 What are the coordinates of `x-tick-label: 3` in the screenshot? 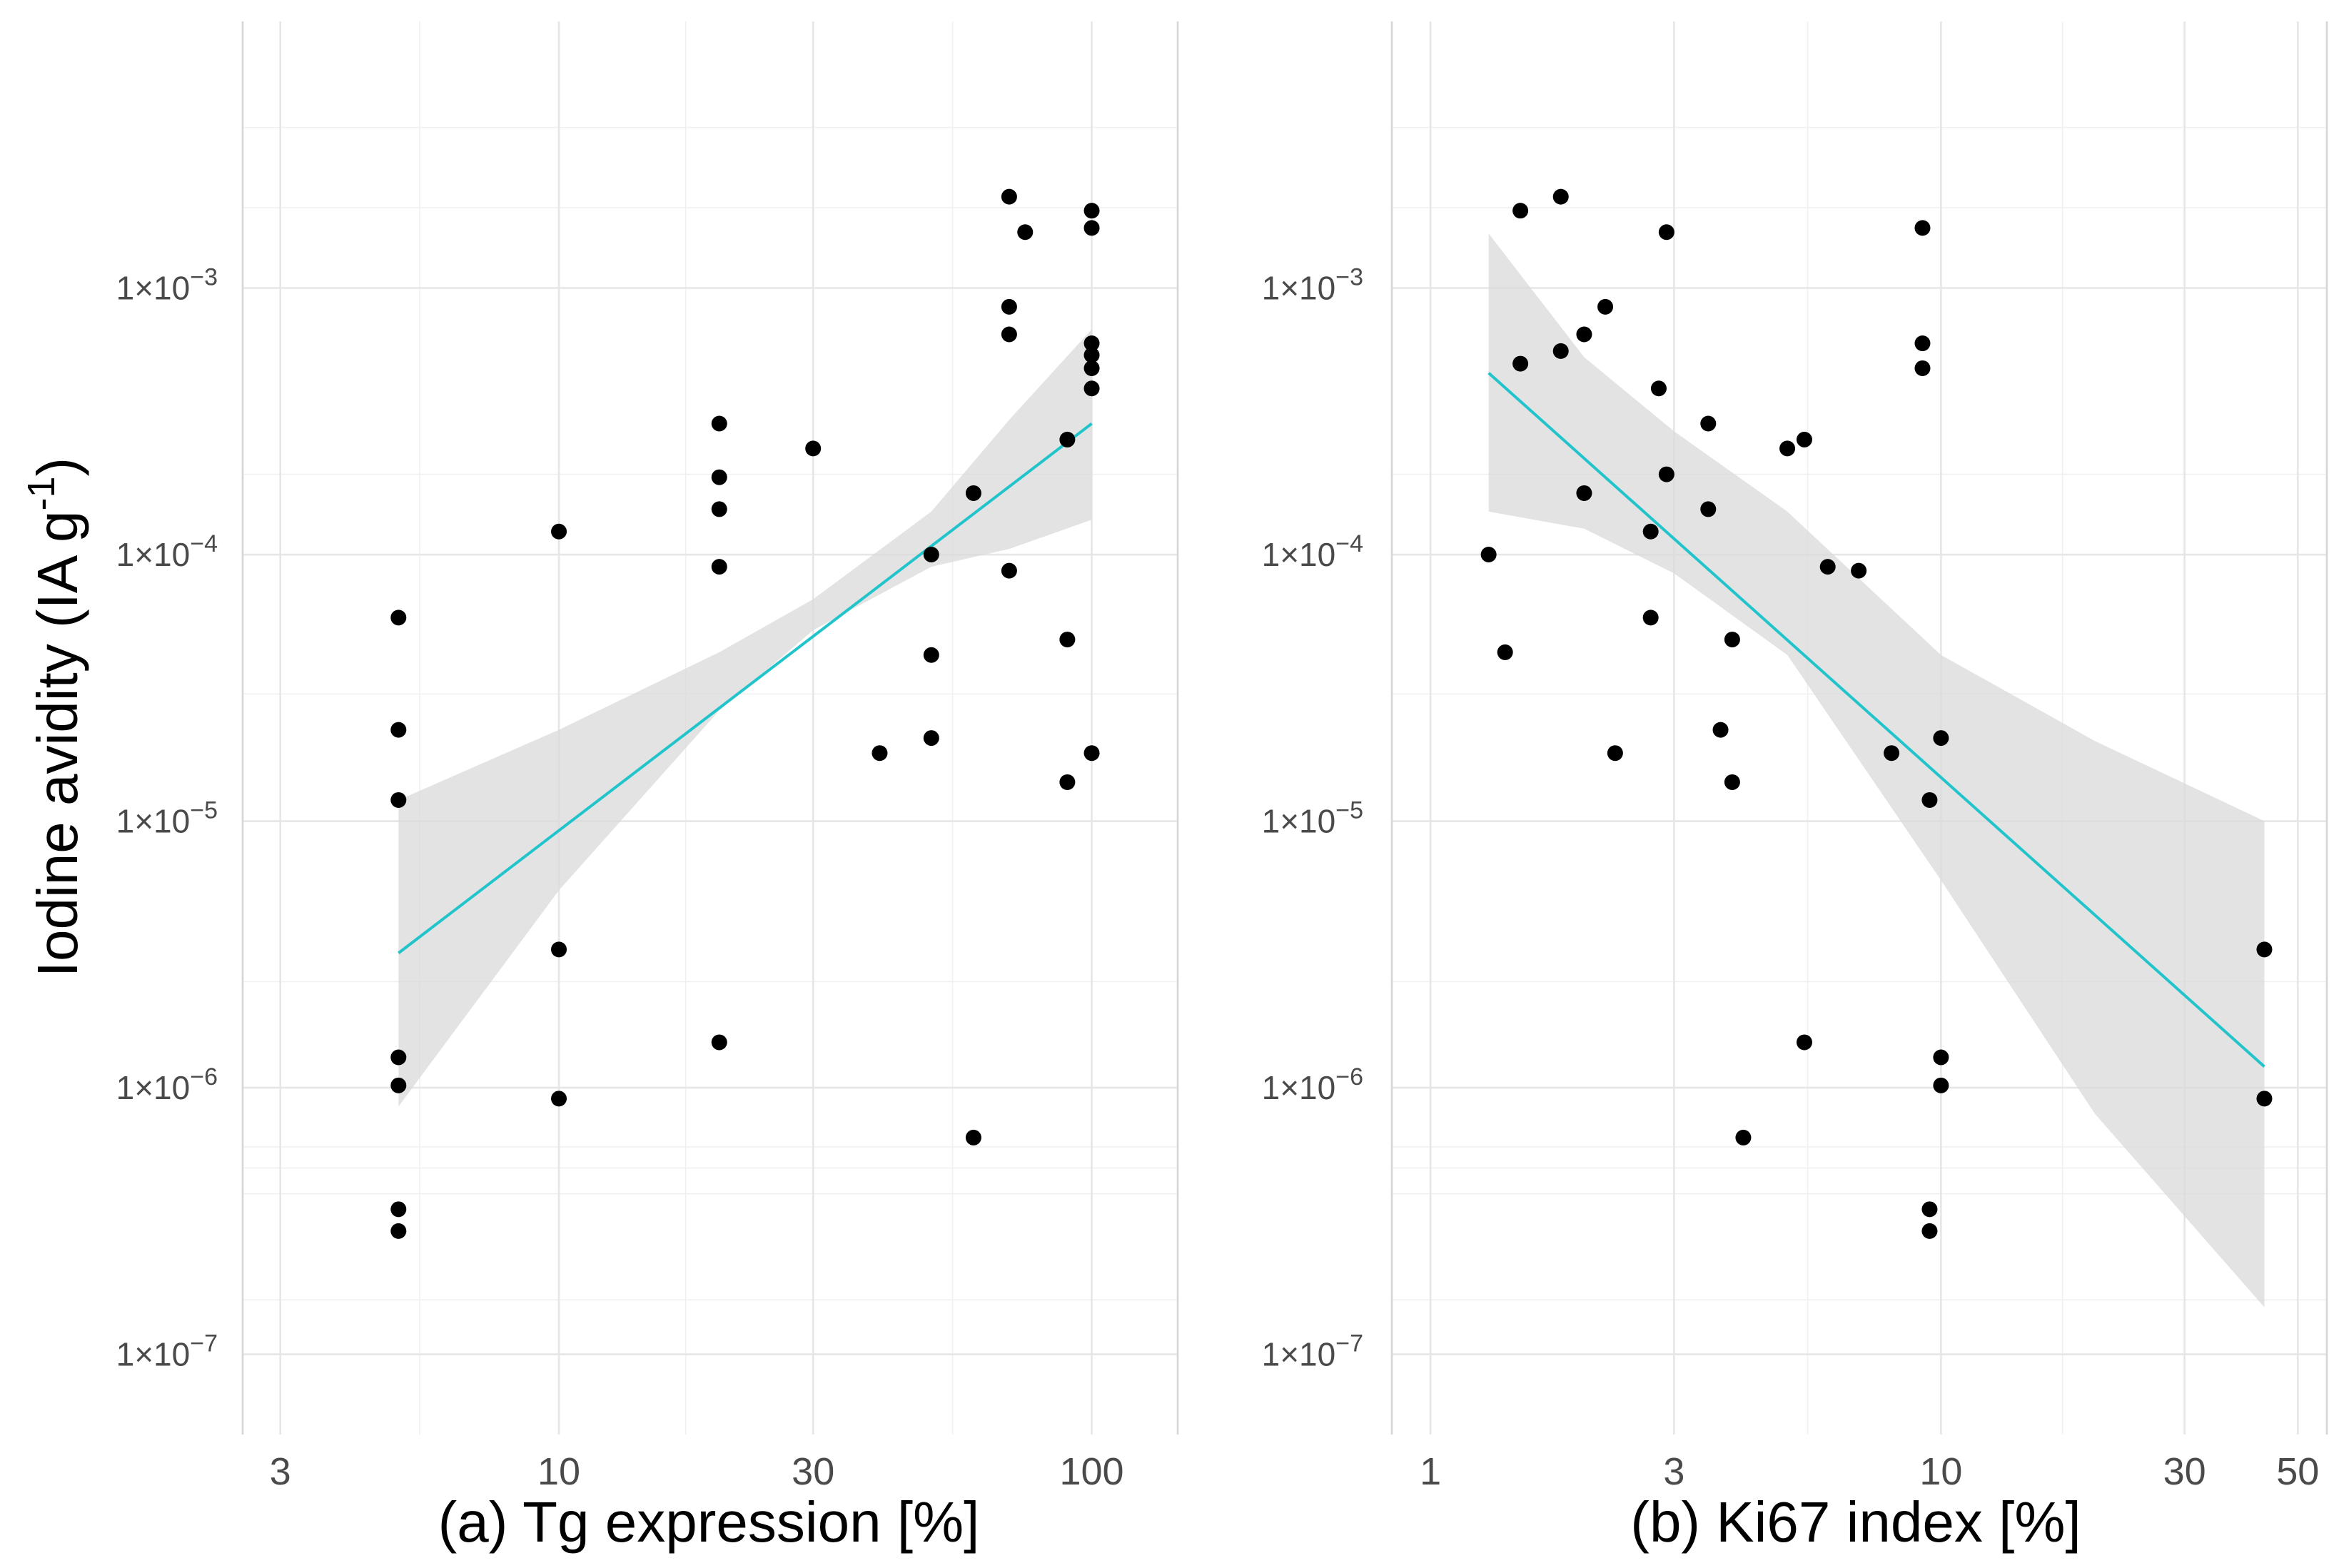 It's located at (1673, 1471).